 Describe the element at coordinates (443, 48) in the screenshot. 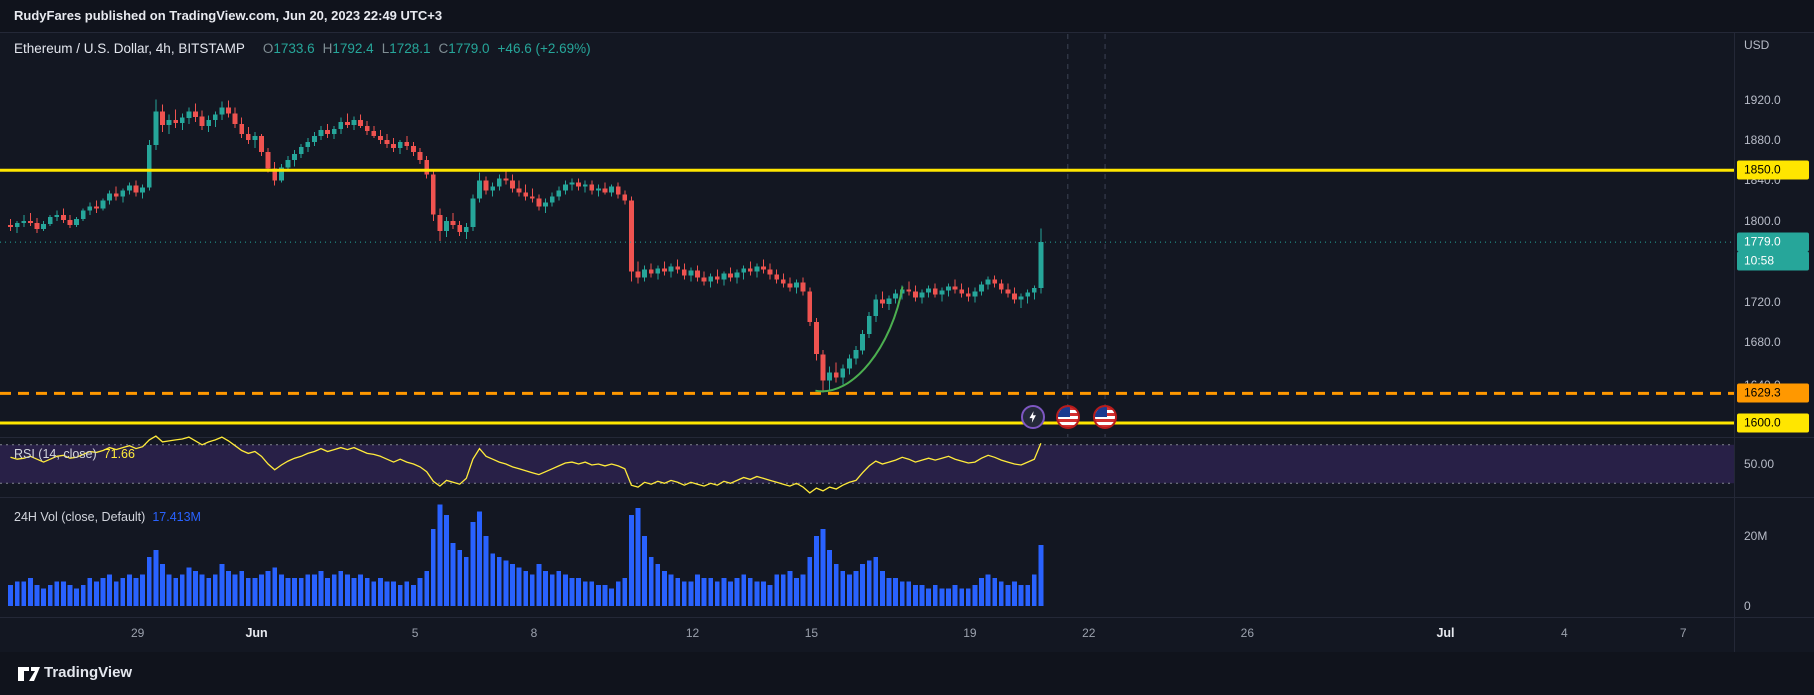

I see `ohlc-close-label: C` at that location.